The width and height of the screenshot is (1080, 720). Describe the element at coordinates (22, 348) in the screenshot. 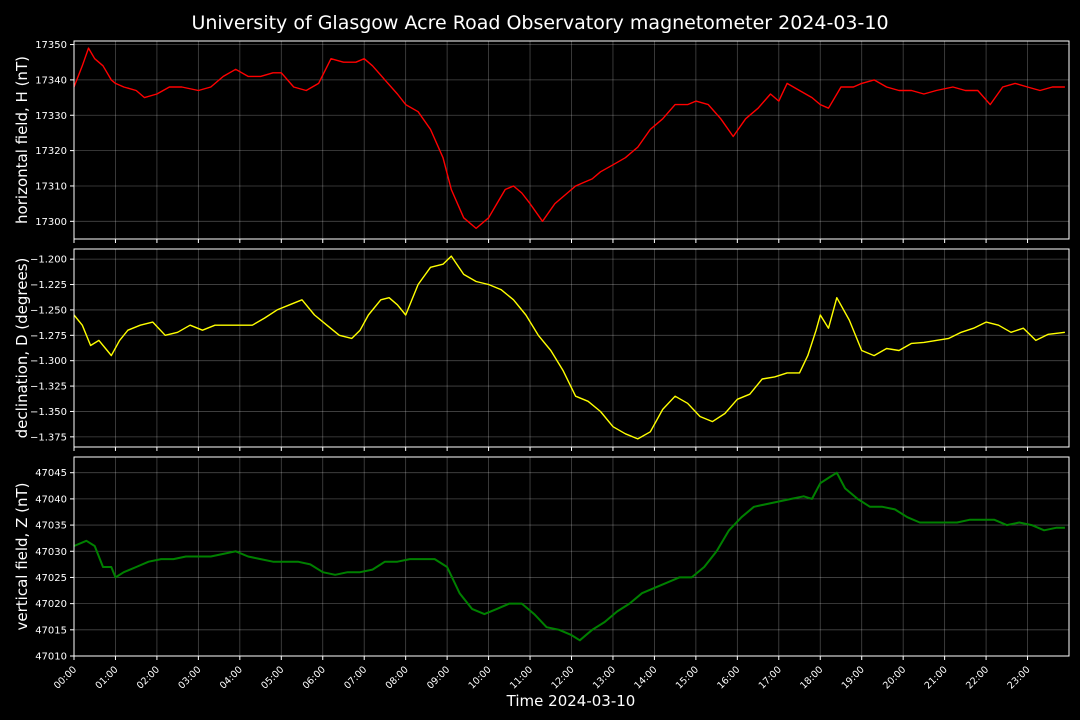

I see `y-axis-label: declination, D (degrees)` at that location.